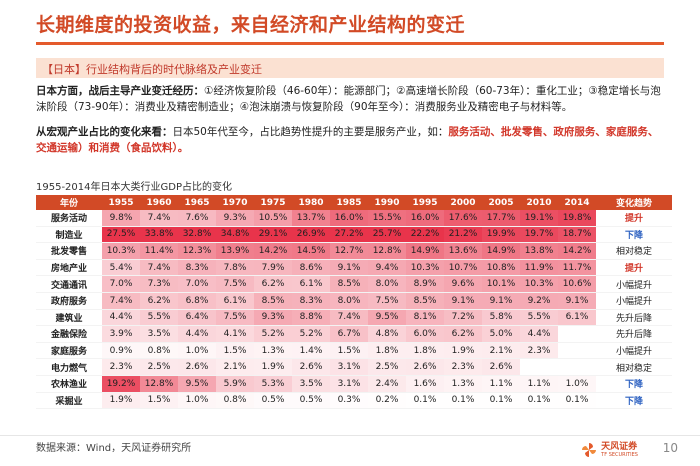 This screenshot has height=466, width=700. What do you see at coordinates (589, 450) in the screenshot?
I see `pinwheel-icon` at bounding box center [589, 450].